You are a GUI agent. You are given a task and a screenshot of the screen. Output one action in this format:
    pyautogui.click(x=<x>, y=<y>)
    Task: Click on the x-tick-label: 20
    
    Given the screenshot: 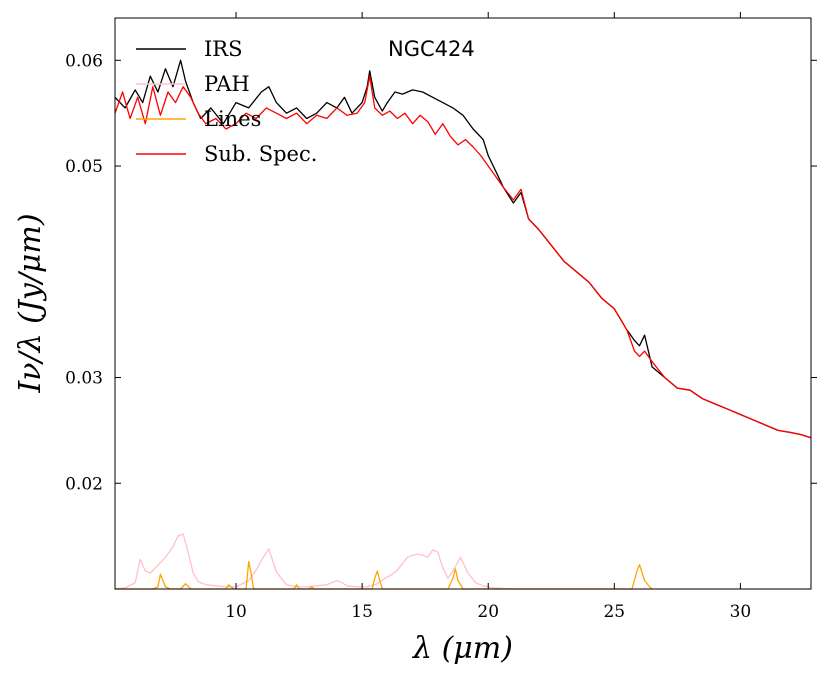 What is the action you would take?
    pyautogui.click(x=488, y=612)
    